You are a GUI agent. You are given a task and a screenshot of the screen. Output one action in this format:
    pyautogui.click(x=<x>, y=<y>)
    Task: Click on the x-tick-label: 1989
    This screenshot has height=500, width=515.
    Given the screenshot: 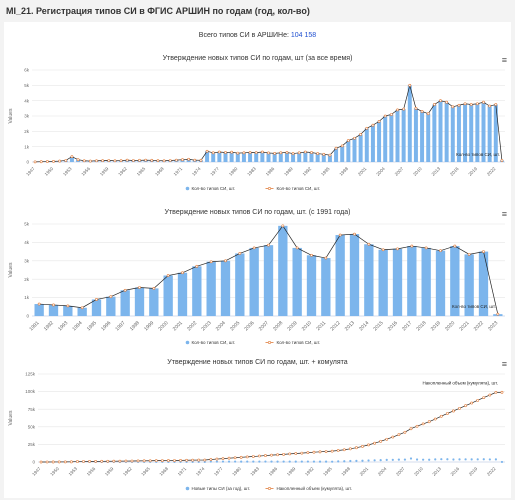 What is the action you would take?
    pyautogui.click(x=288, y=171)
    